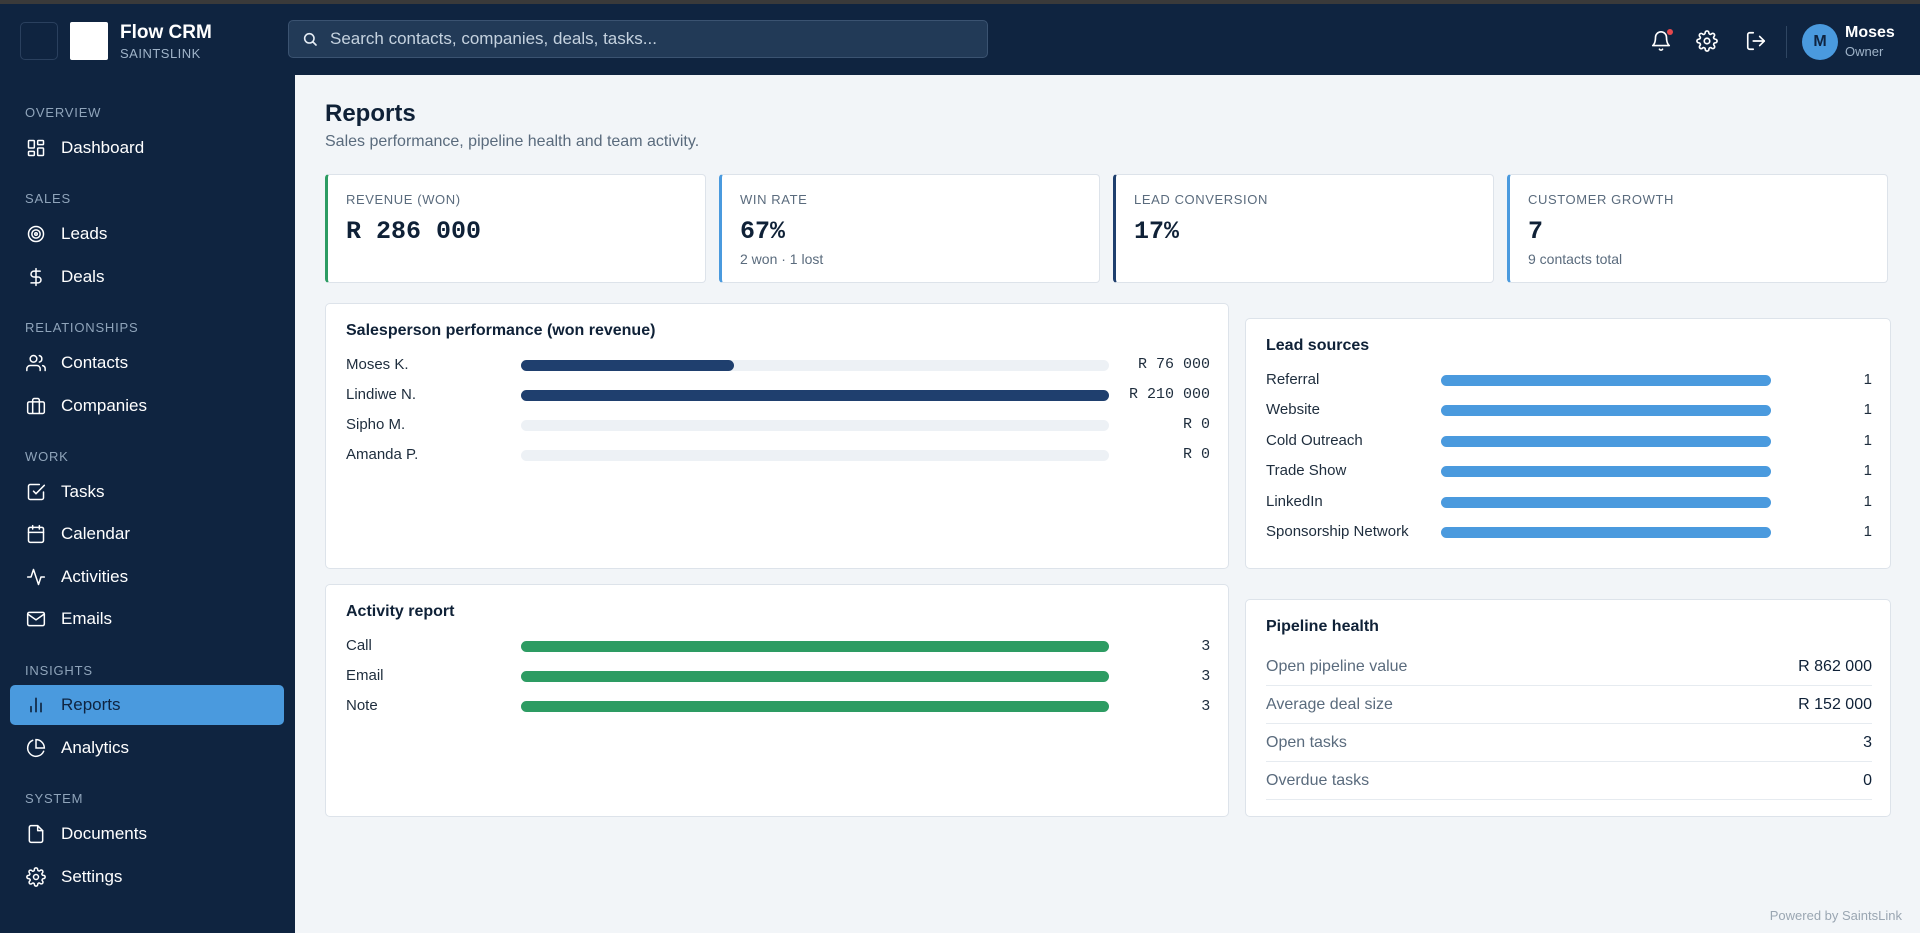 The image size is (1920, 933). I want to click on kpi-label: REVENUE (WON), so click(403, 199).